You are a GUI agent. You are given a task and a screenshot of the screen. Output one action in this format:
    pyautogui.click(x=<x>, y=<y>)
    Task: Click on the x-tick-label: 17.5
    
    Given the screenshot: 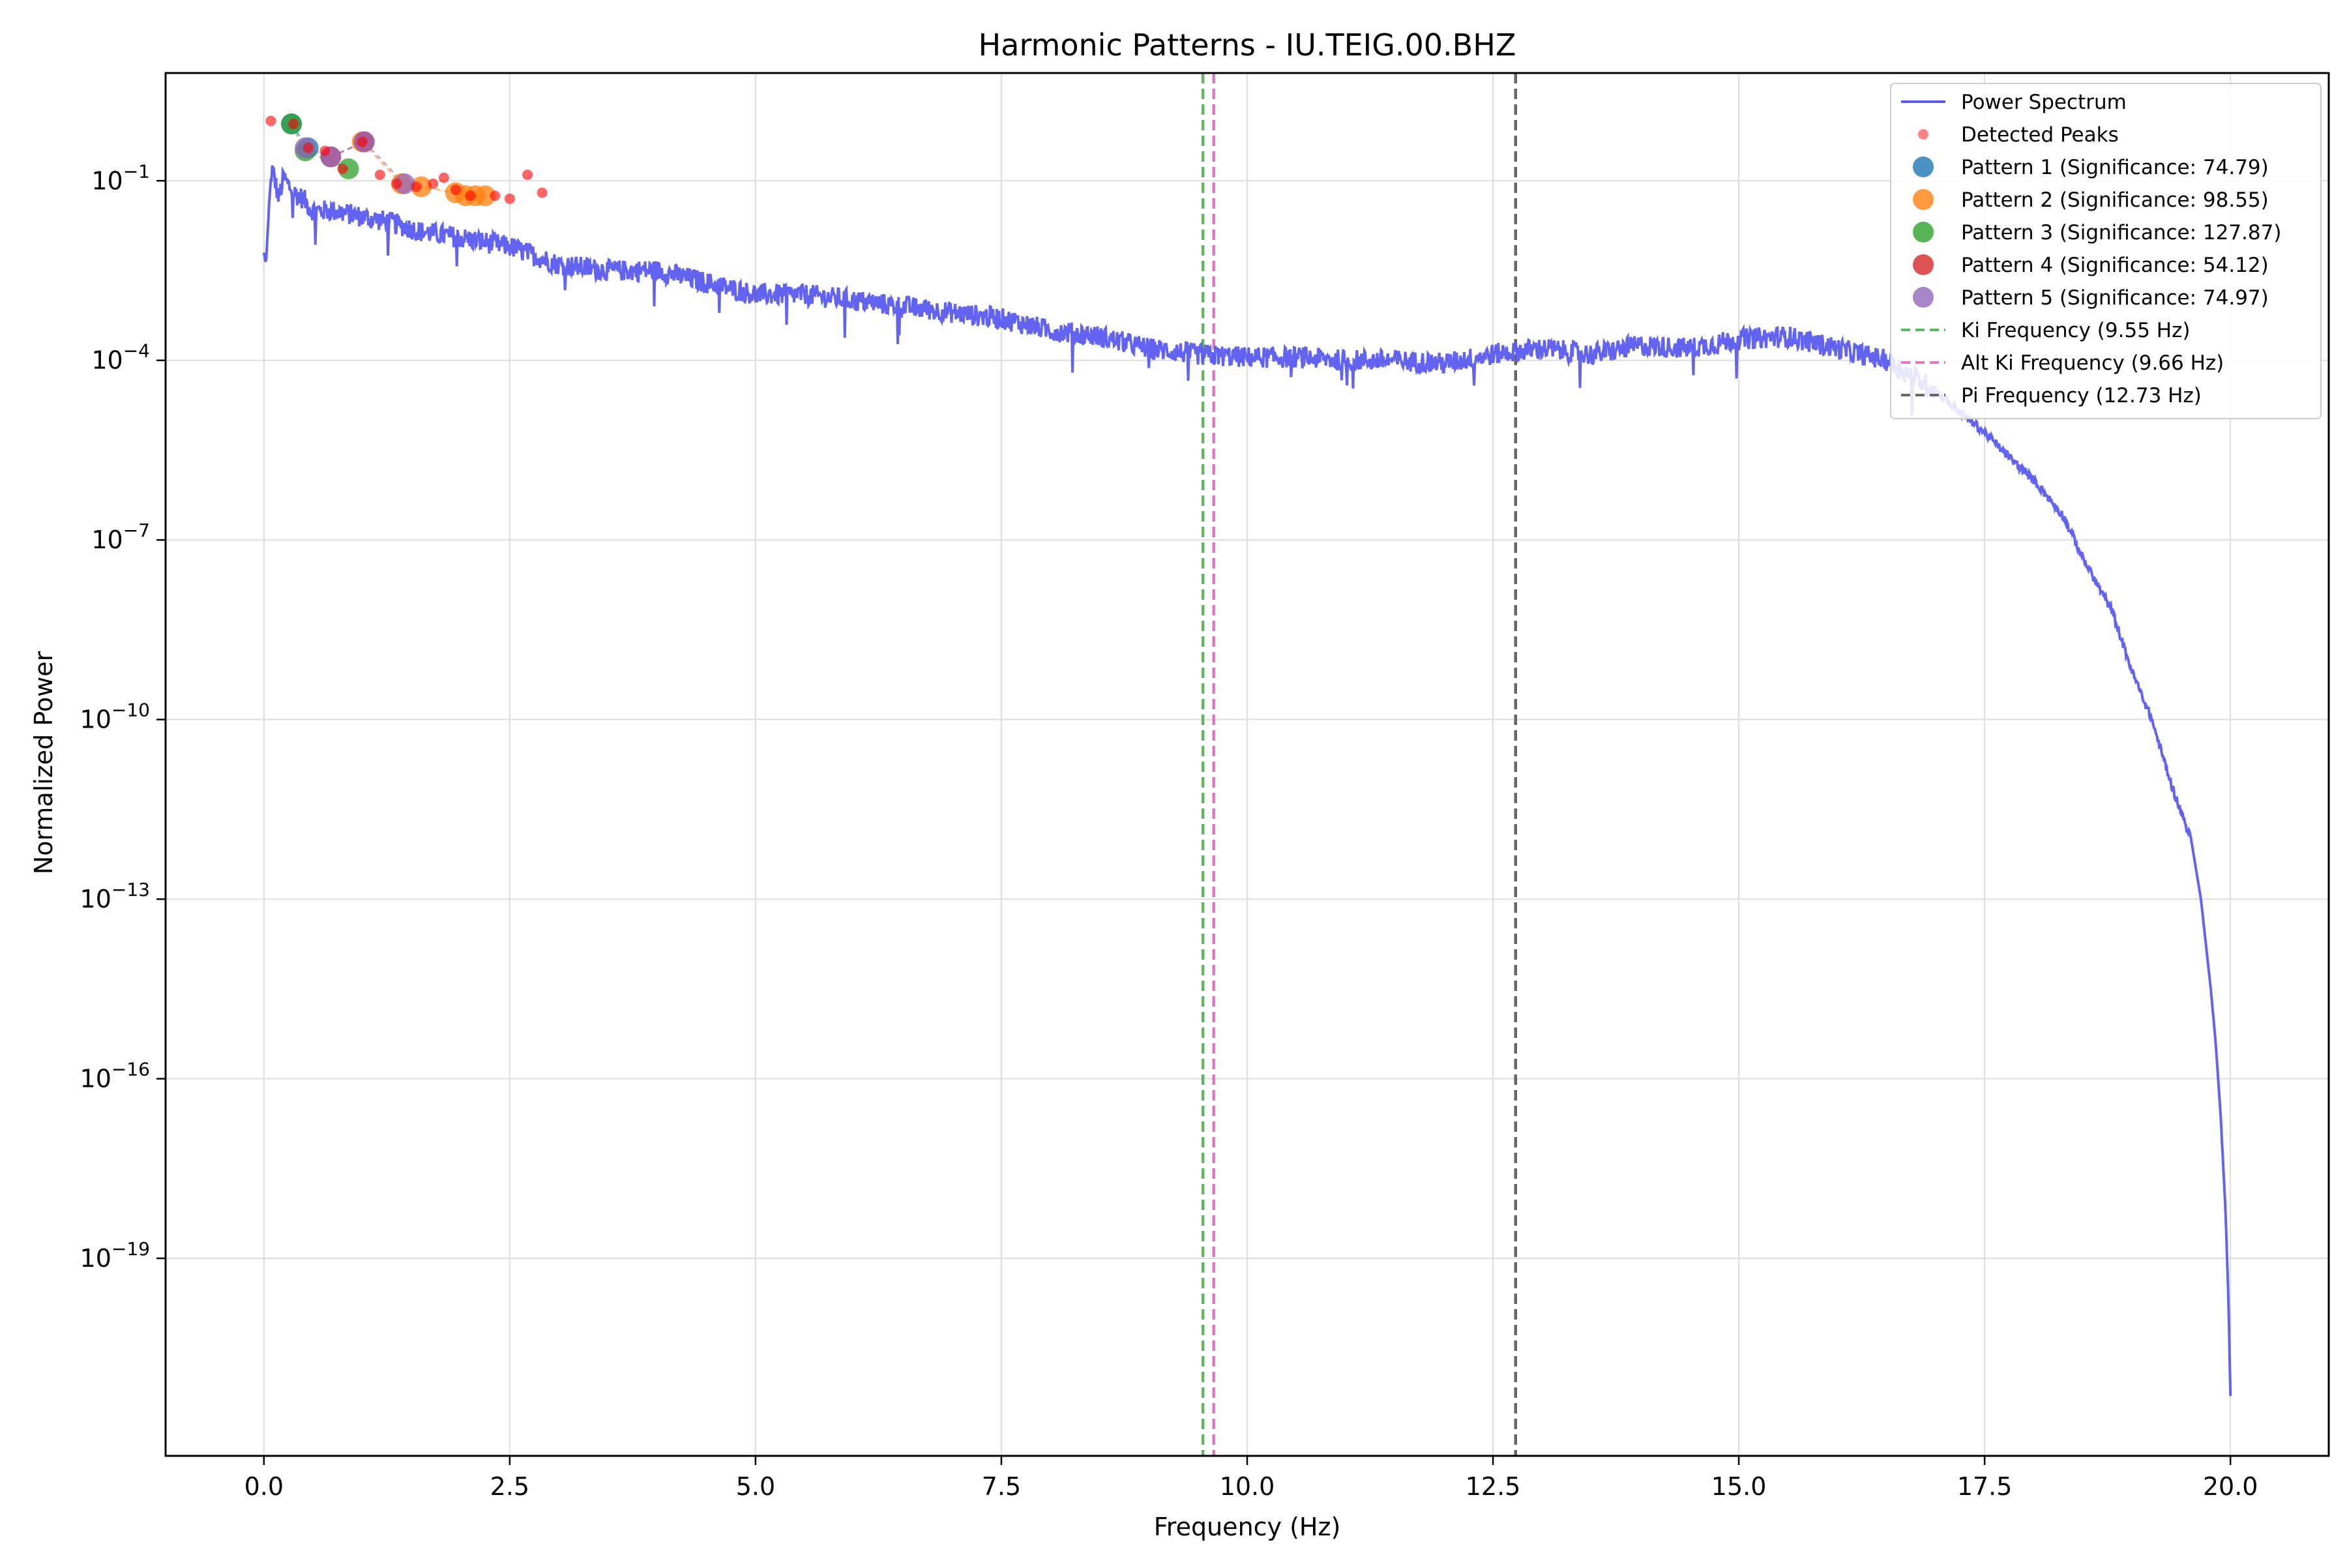 What is the action you would take?
    pyautogui.click(x=1985, y=1487)
    